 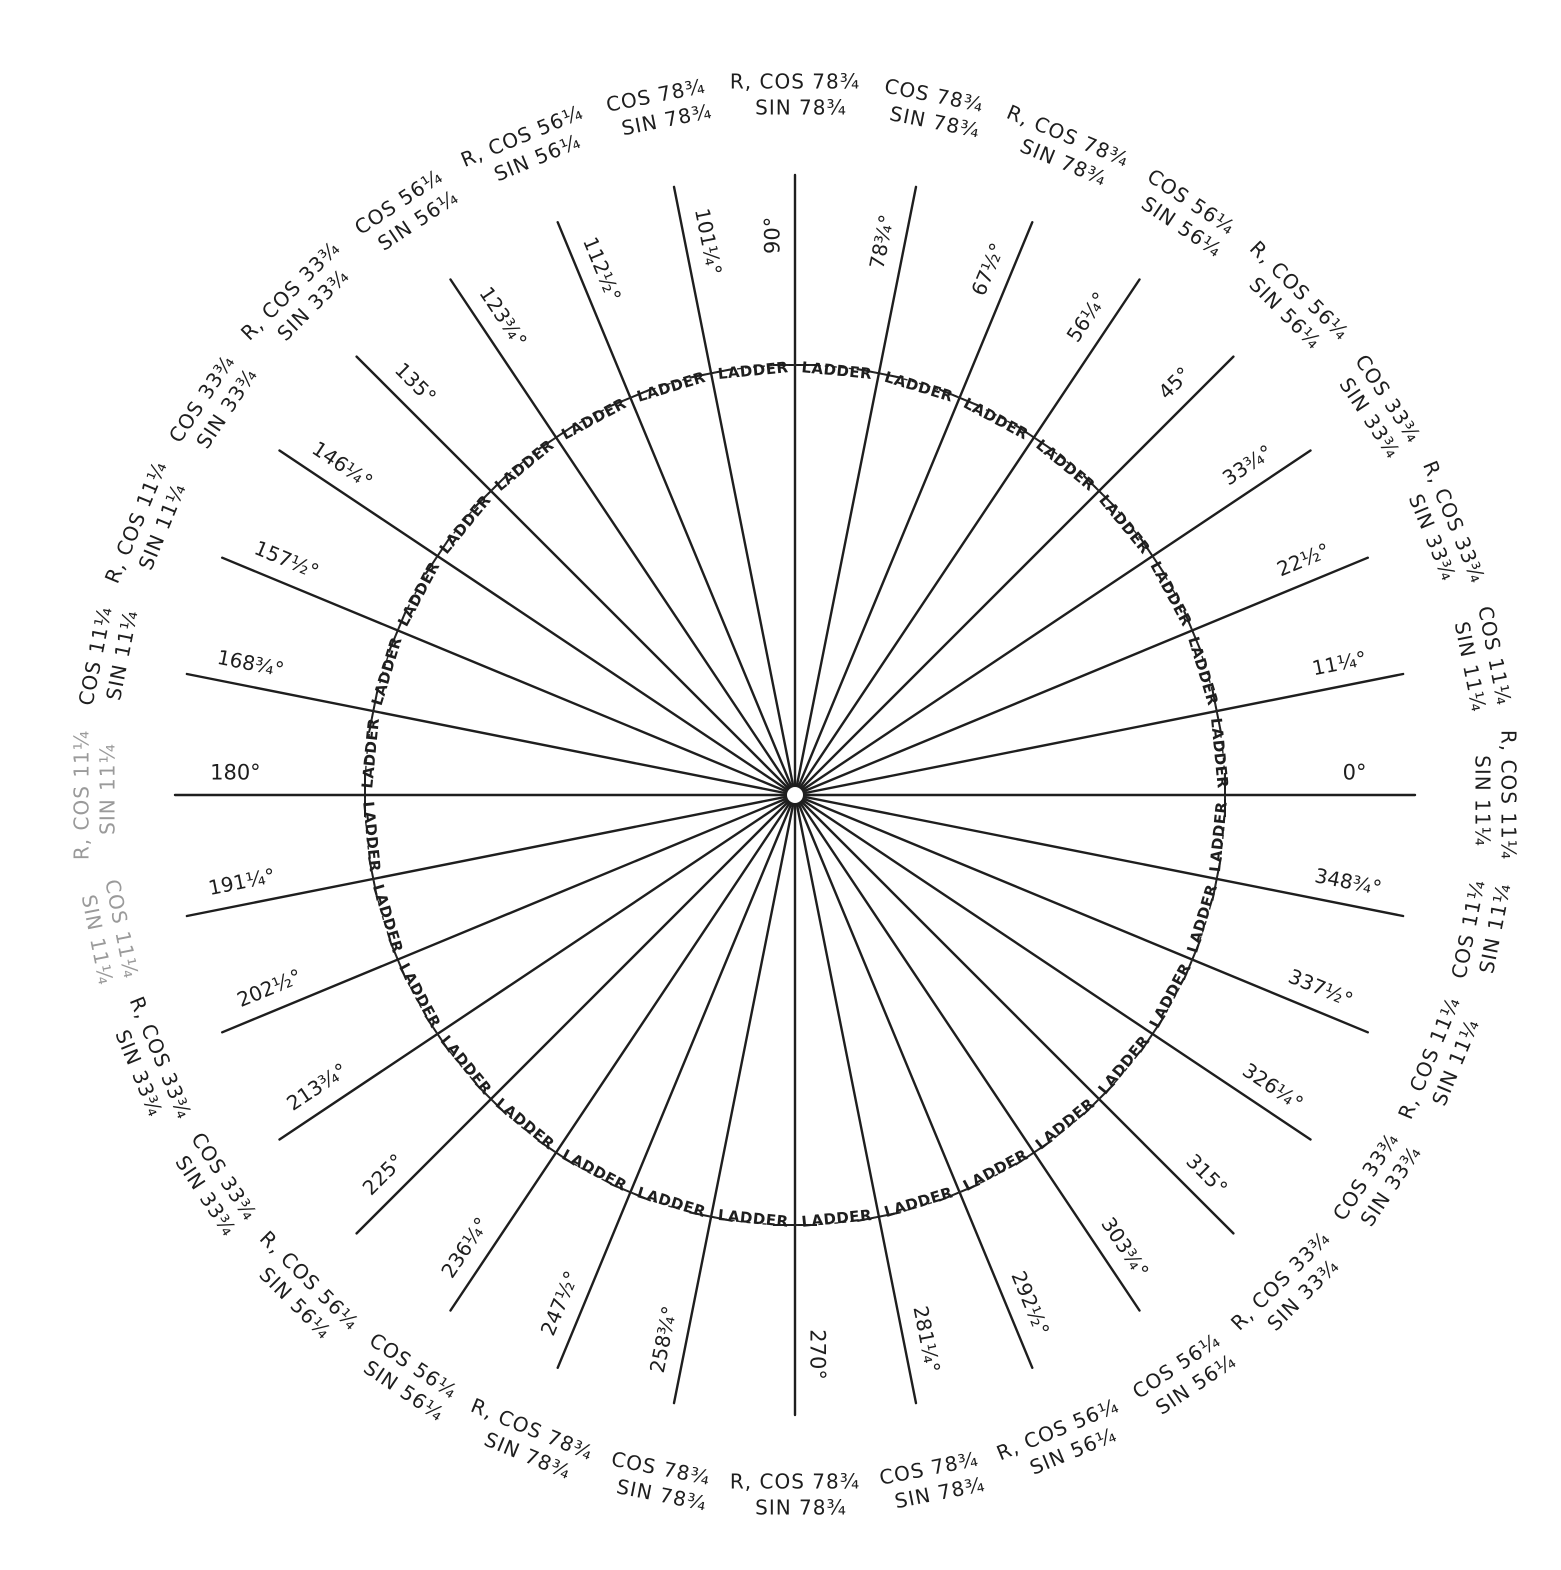 What do you see at coordinates (250, 663) in the screenshot?
I see `angle-label: 168¾°` at bounding box center [250, 663].